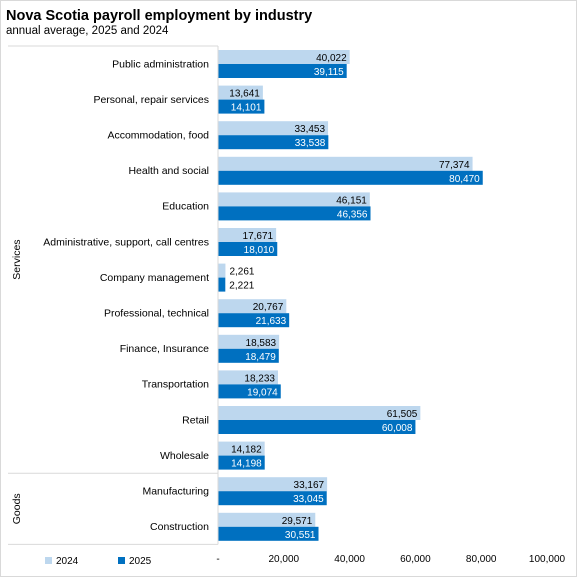 The image size is (577, 577). I want to click on data-label-2024-wholesale: 14,182, so click(246, 450).